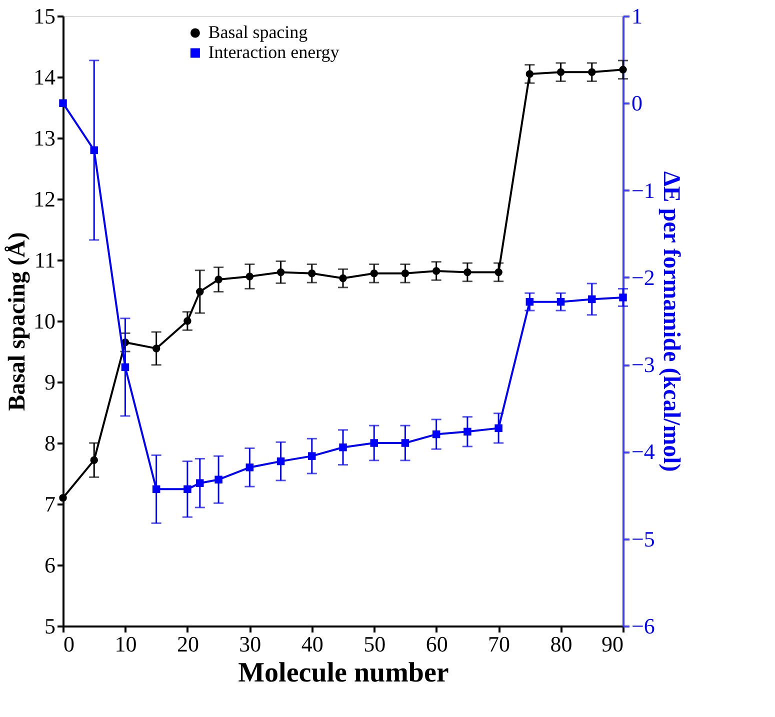  I want to click on y2-tick-label: 0, so click(637, 103).